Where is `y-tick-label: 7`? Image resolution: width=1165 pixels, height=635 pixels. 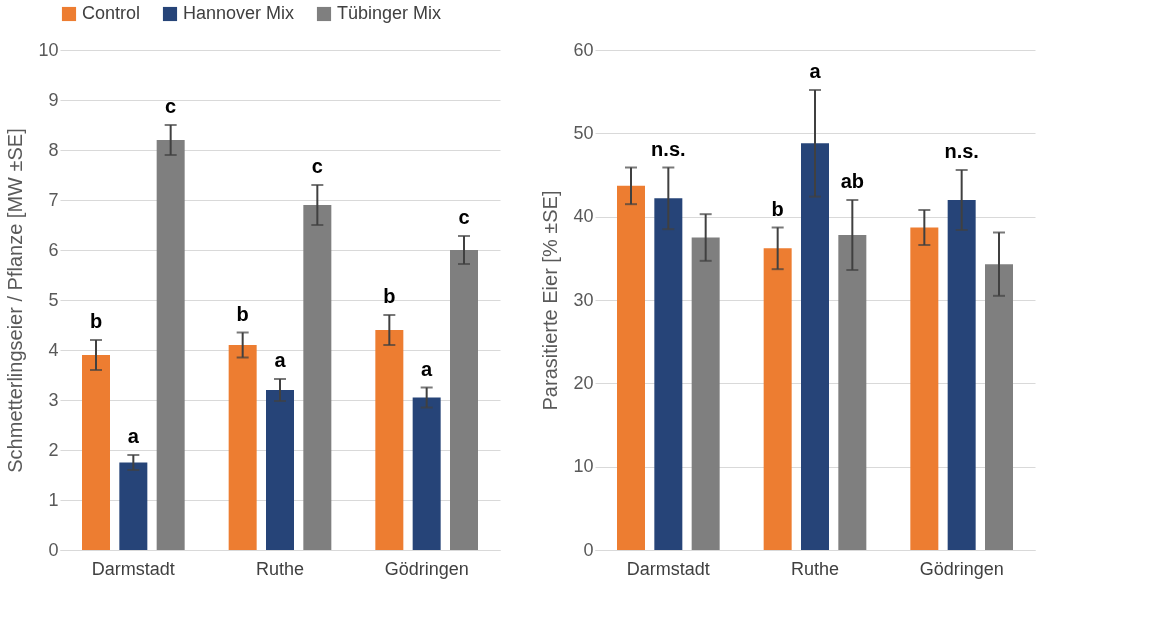 y-tick-label: 7 is located at coordinates (53, 199).